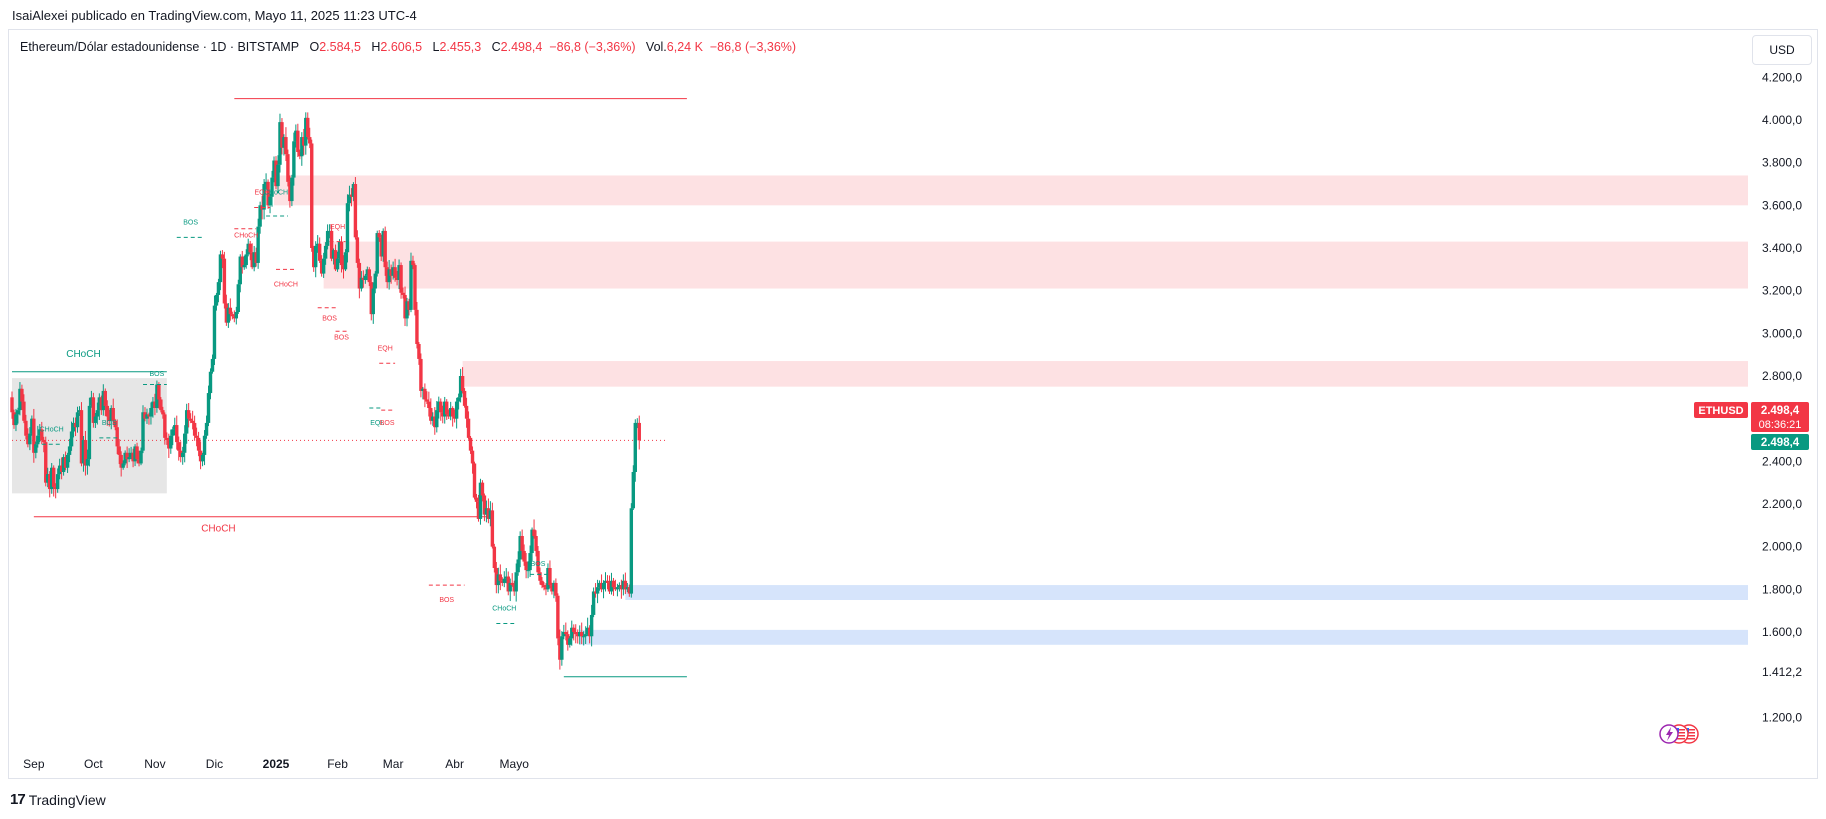  What do you see at coordinates (515, 764) in the screenshot?
I see `time-tick-label: Mayo` at bounding box center [515, 764].